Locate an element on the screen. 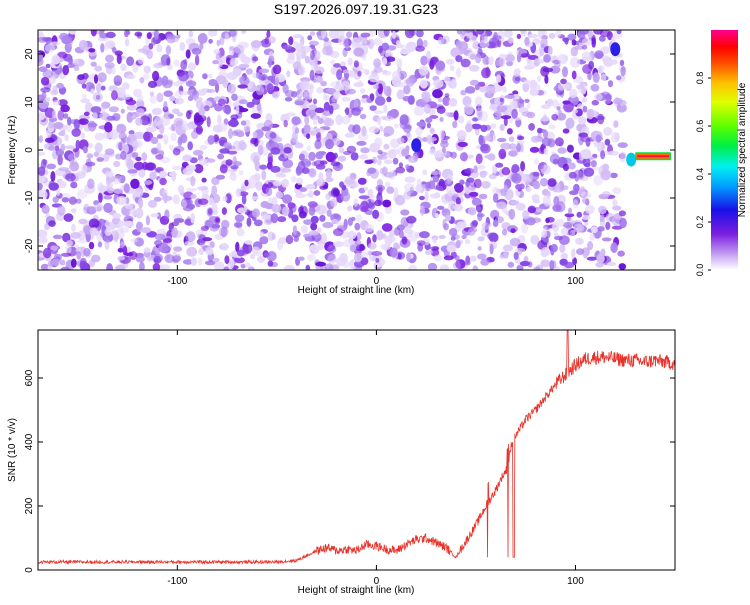 The image size is (750, 605). x-tick-label: -100 is located at coordinates (177, 581).